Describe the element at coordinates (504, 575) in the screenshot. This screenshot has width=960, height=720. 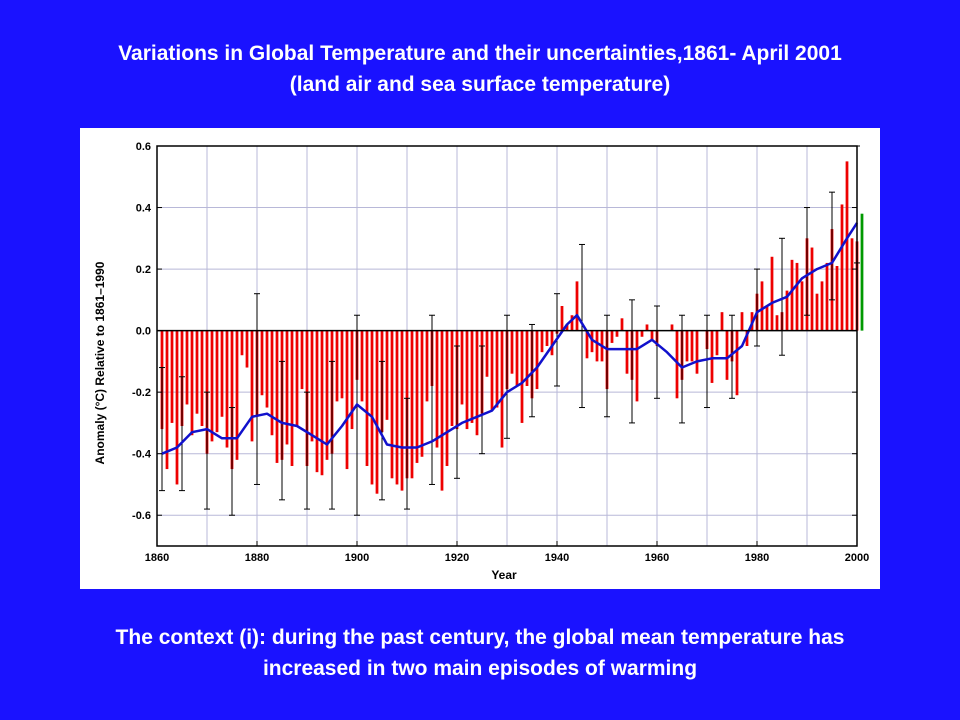
I see `x-axis-label: Year` at that location.